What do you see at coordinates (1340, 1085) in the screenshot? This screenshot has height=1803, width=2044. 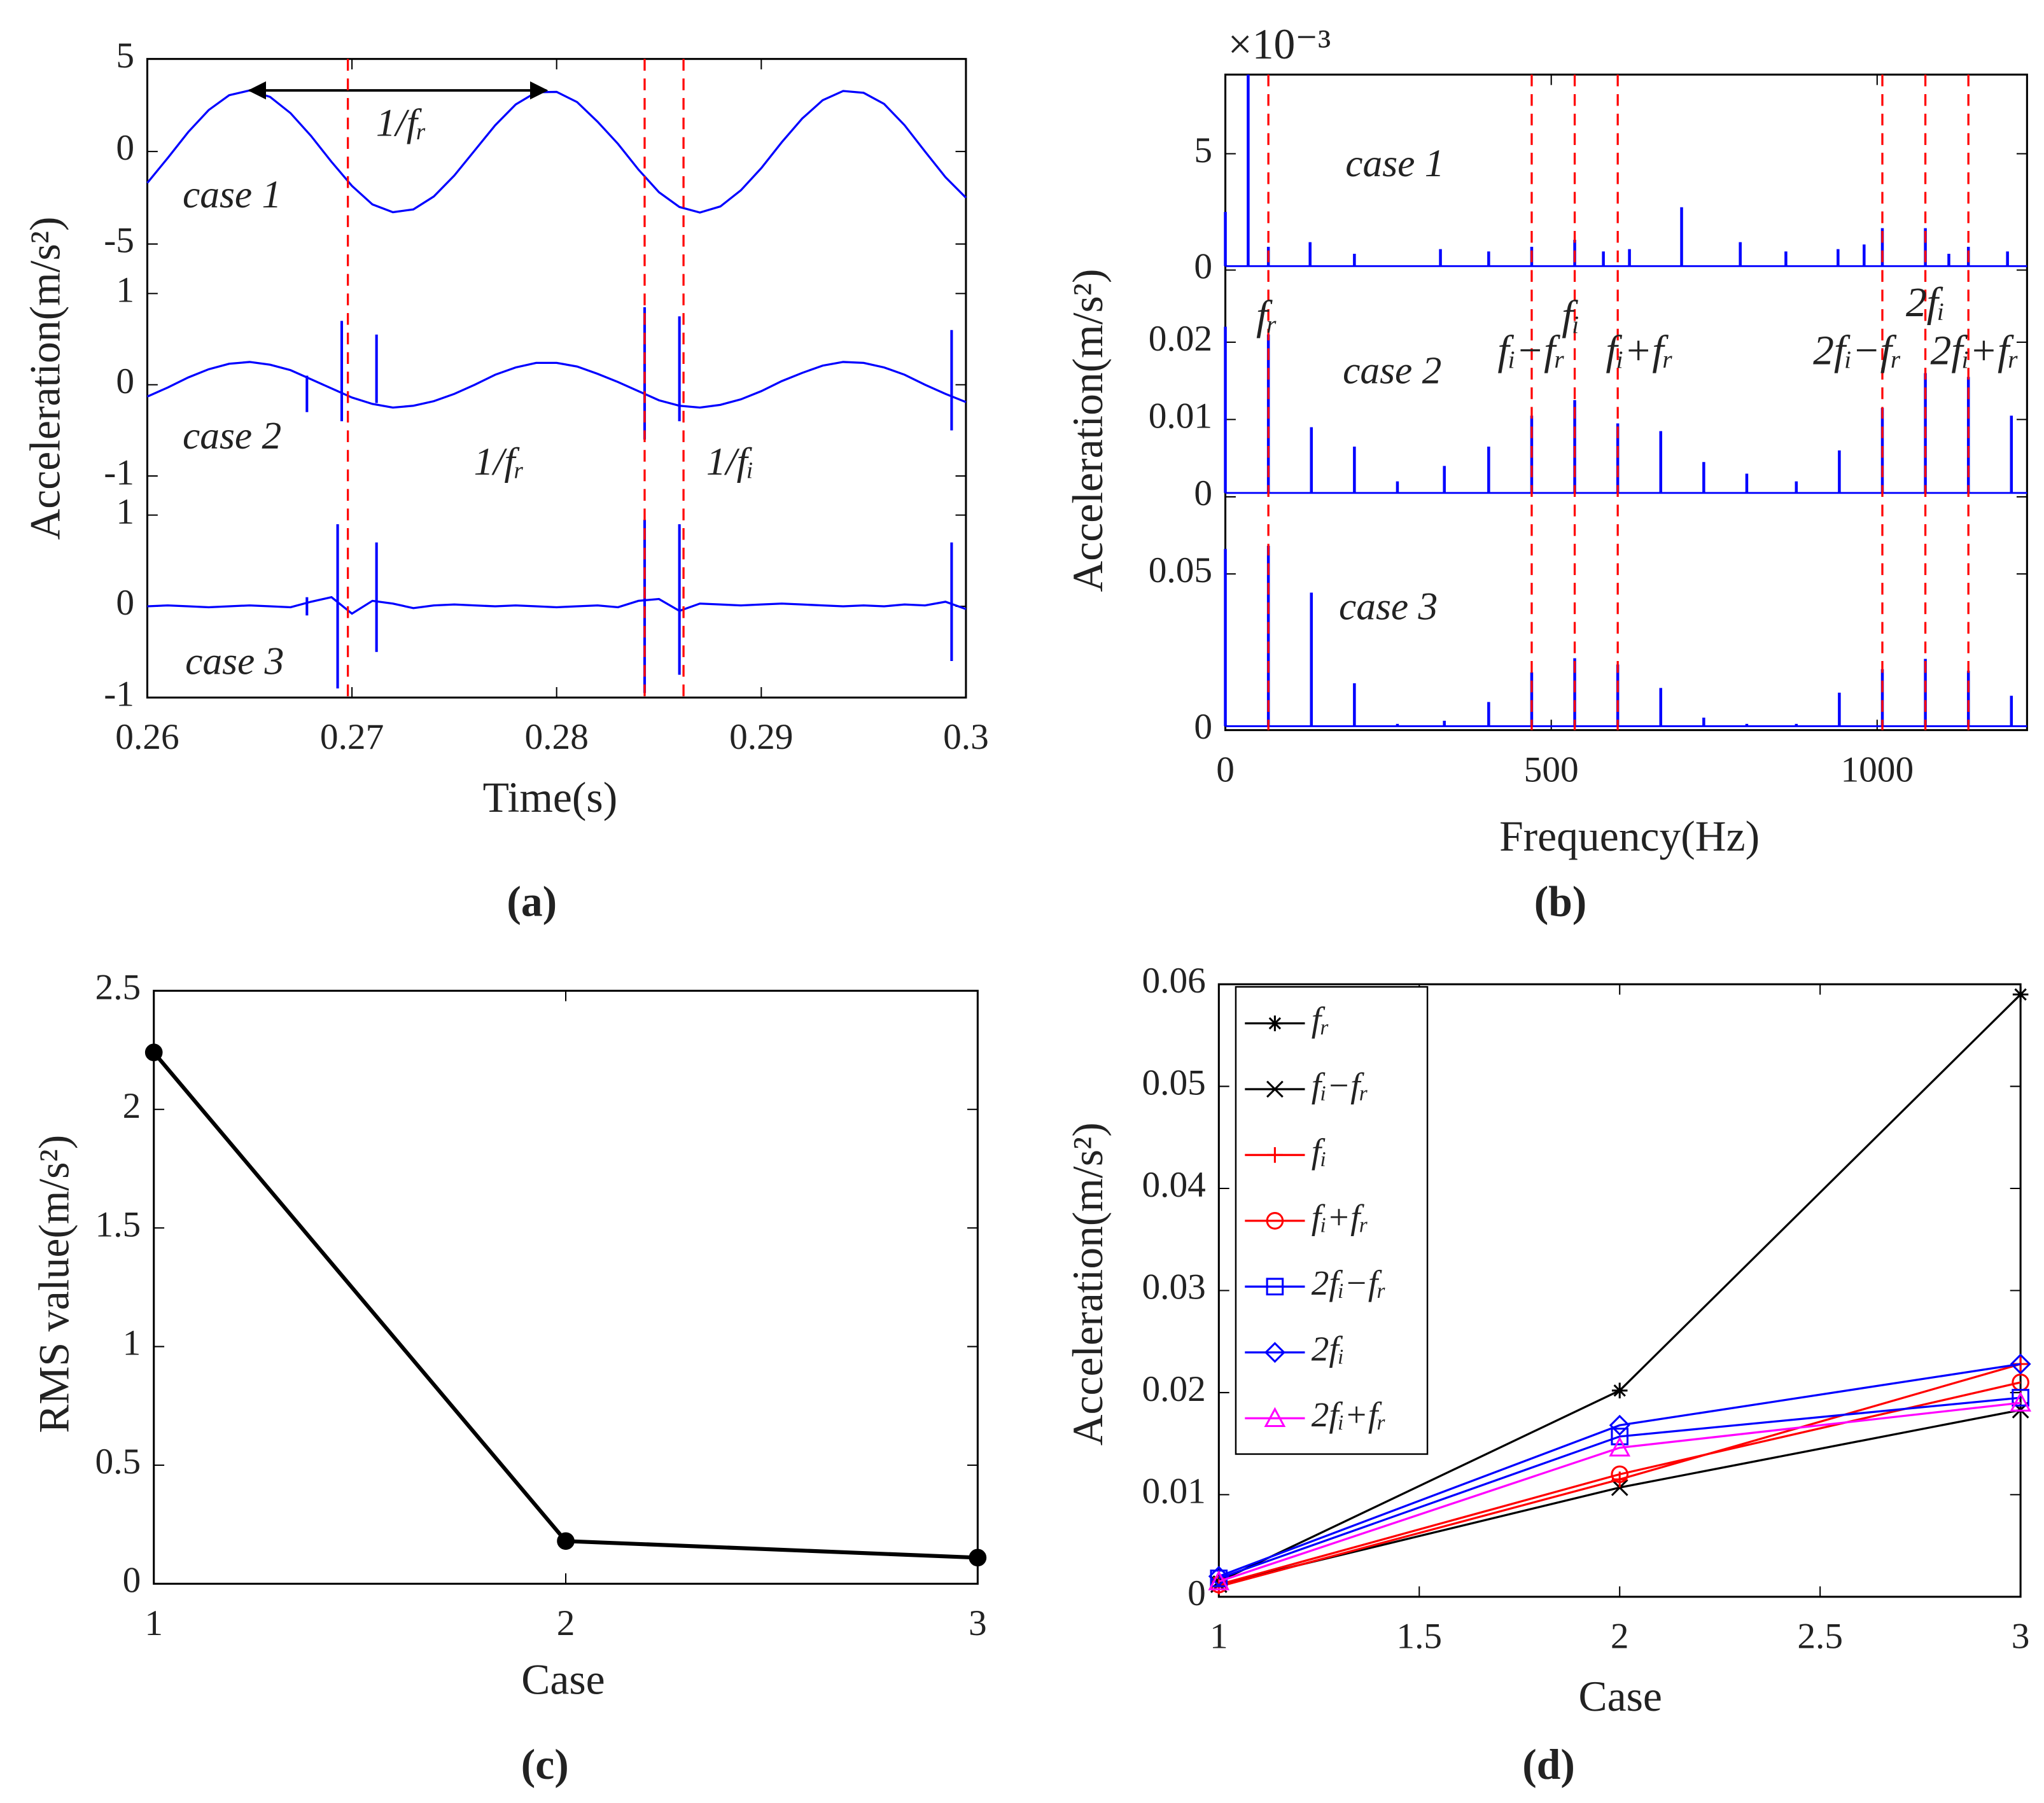 I see `legend-label: fᵢ−fᵣ` at bounding box center [1340, 1085].